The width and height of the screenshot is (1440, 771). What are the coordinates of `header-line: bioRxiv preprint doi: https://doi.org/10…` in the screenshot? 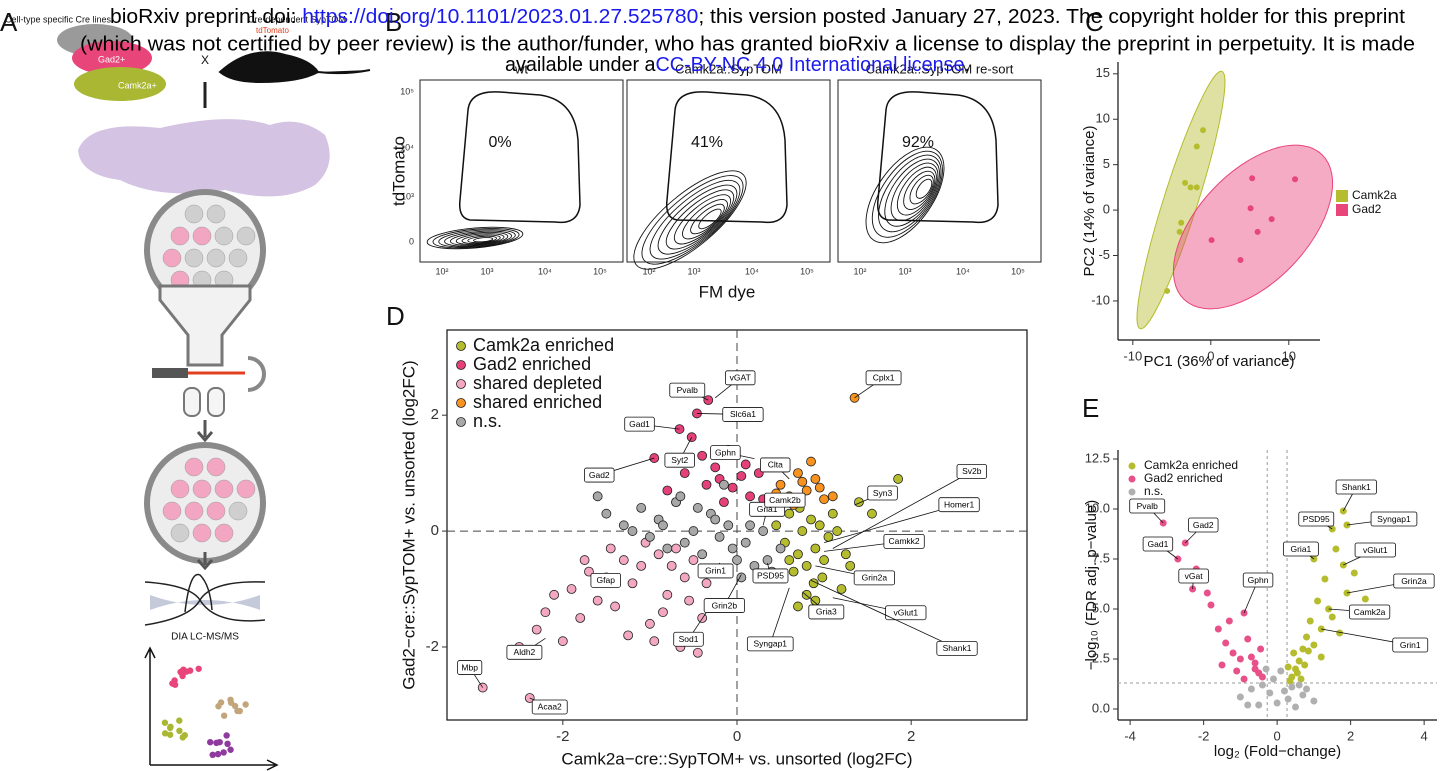 It's located at (757, 17).